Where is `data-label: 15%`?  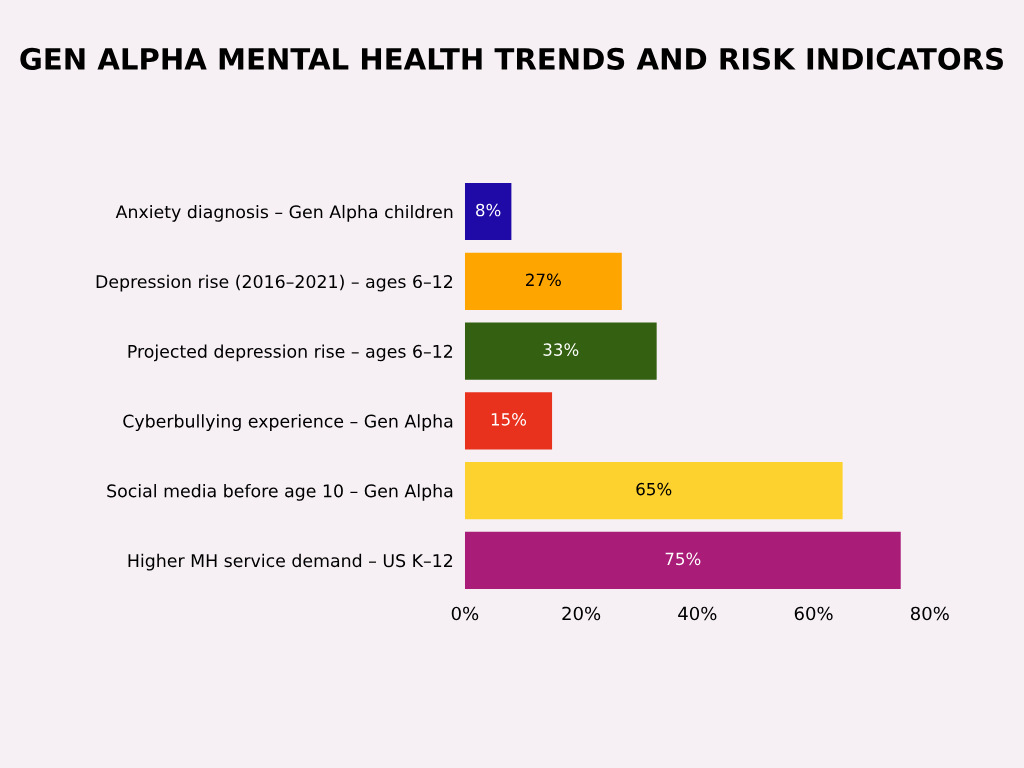 data-label: 15% is located at coordinates (509, 419).